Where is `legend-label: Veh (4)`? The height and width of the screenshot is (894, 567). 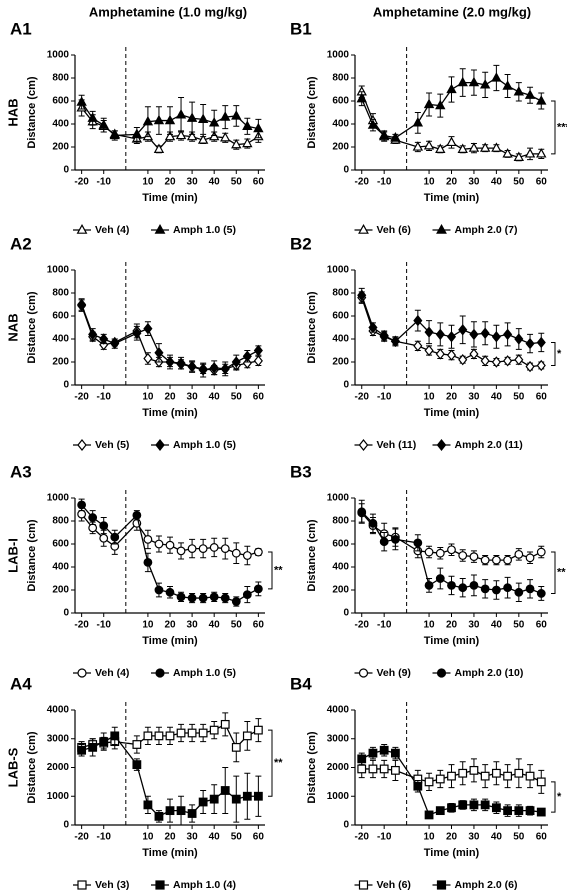
legend-label: Veh (4) is located at coordinates (112, 230).